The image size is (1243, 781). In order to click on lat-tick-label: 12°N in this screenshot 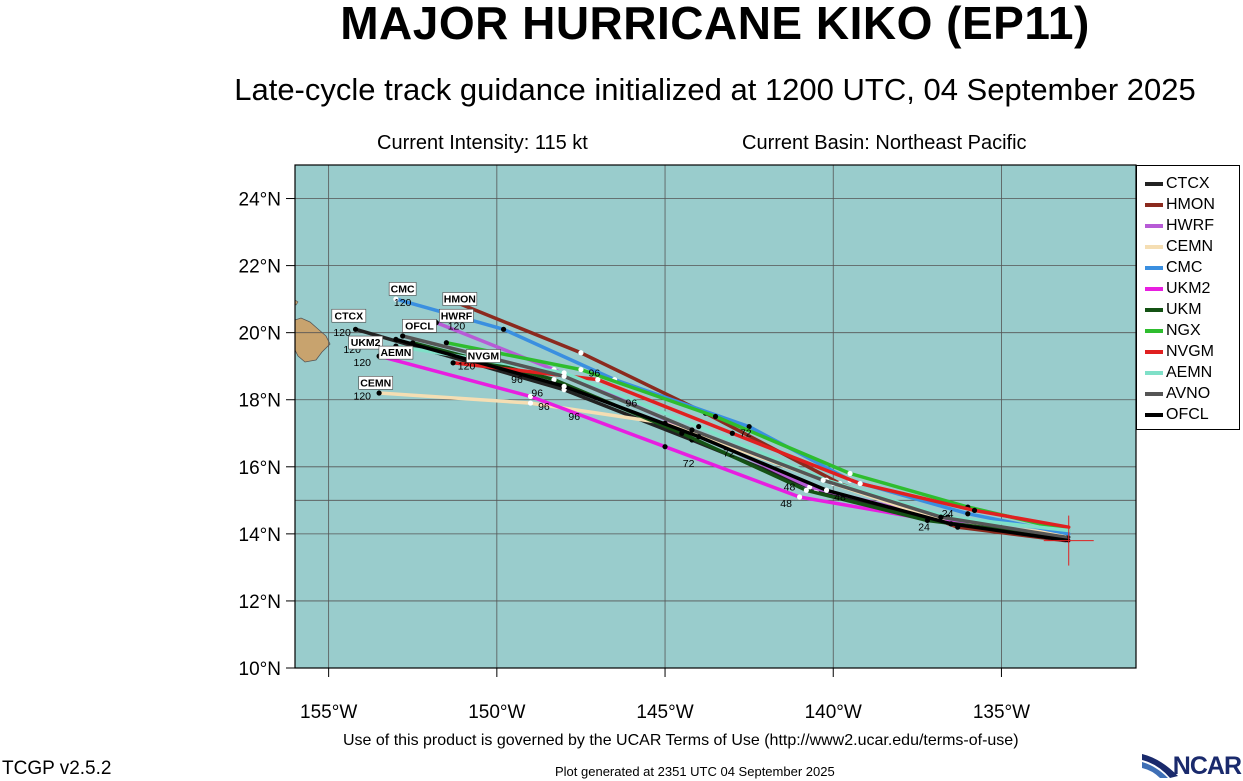, I will do `click(260, 602)`.